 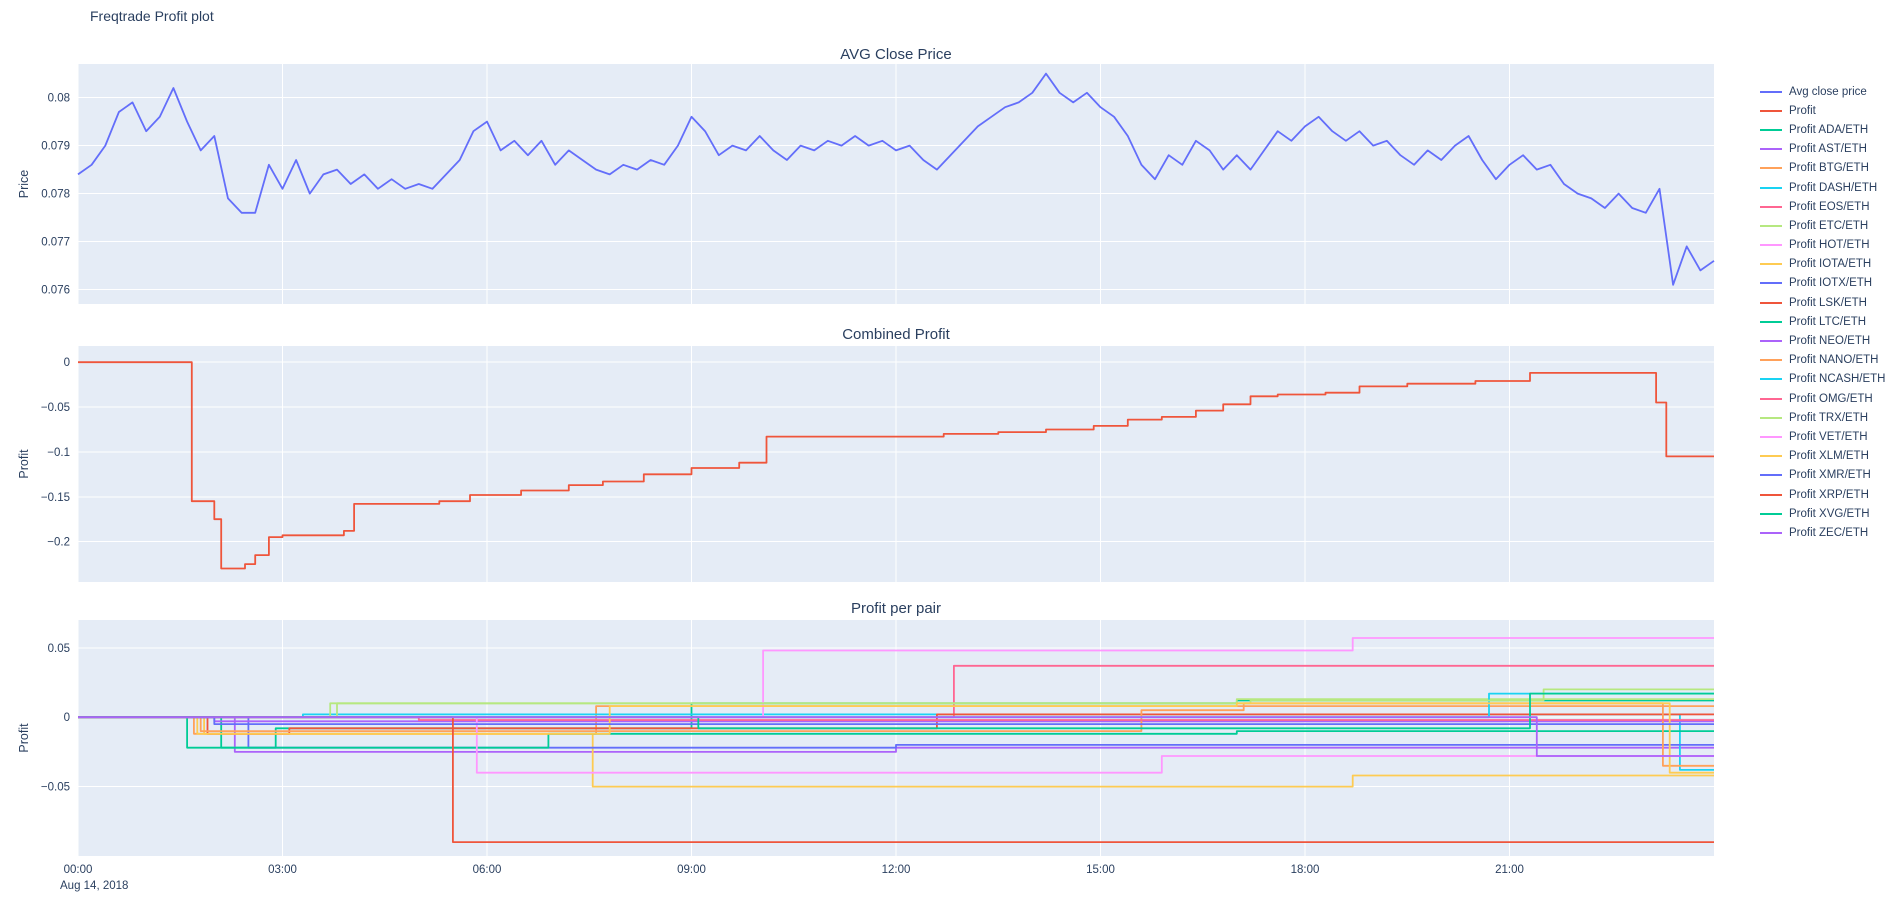 I want to click on legend-item: Profit IOTX/ETH, so click(x=1823, y=283).